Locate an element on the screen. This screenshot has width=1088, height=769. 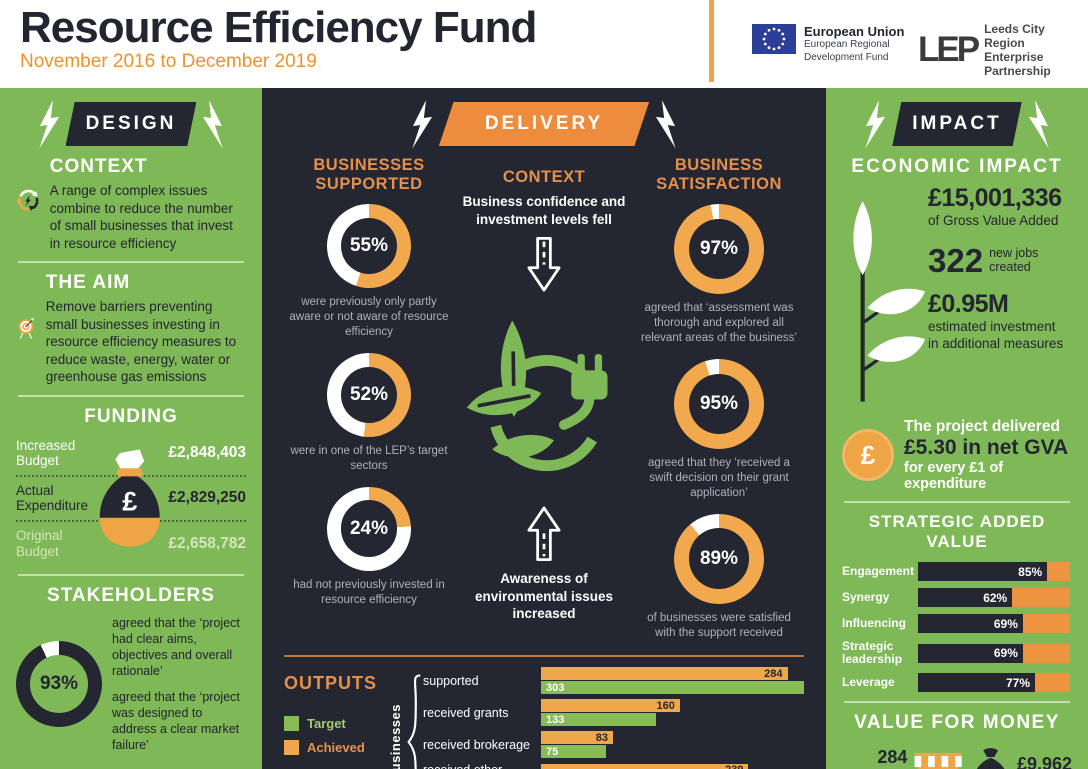
sav-row: Leverage 77% is located at coordinates (957, 683).